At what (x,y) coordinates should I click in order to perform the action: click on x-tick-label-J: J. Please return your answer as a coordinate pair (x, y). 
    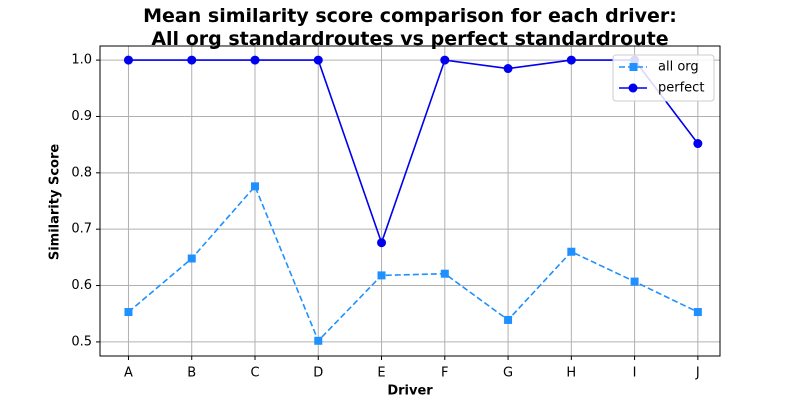
    Looking at the image, I should click on (697, 373).